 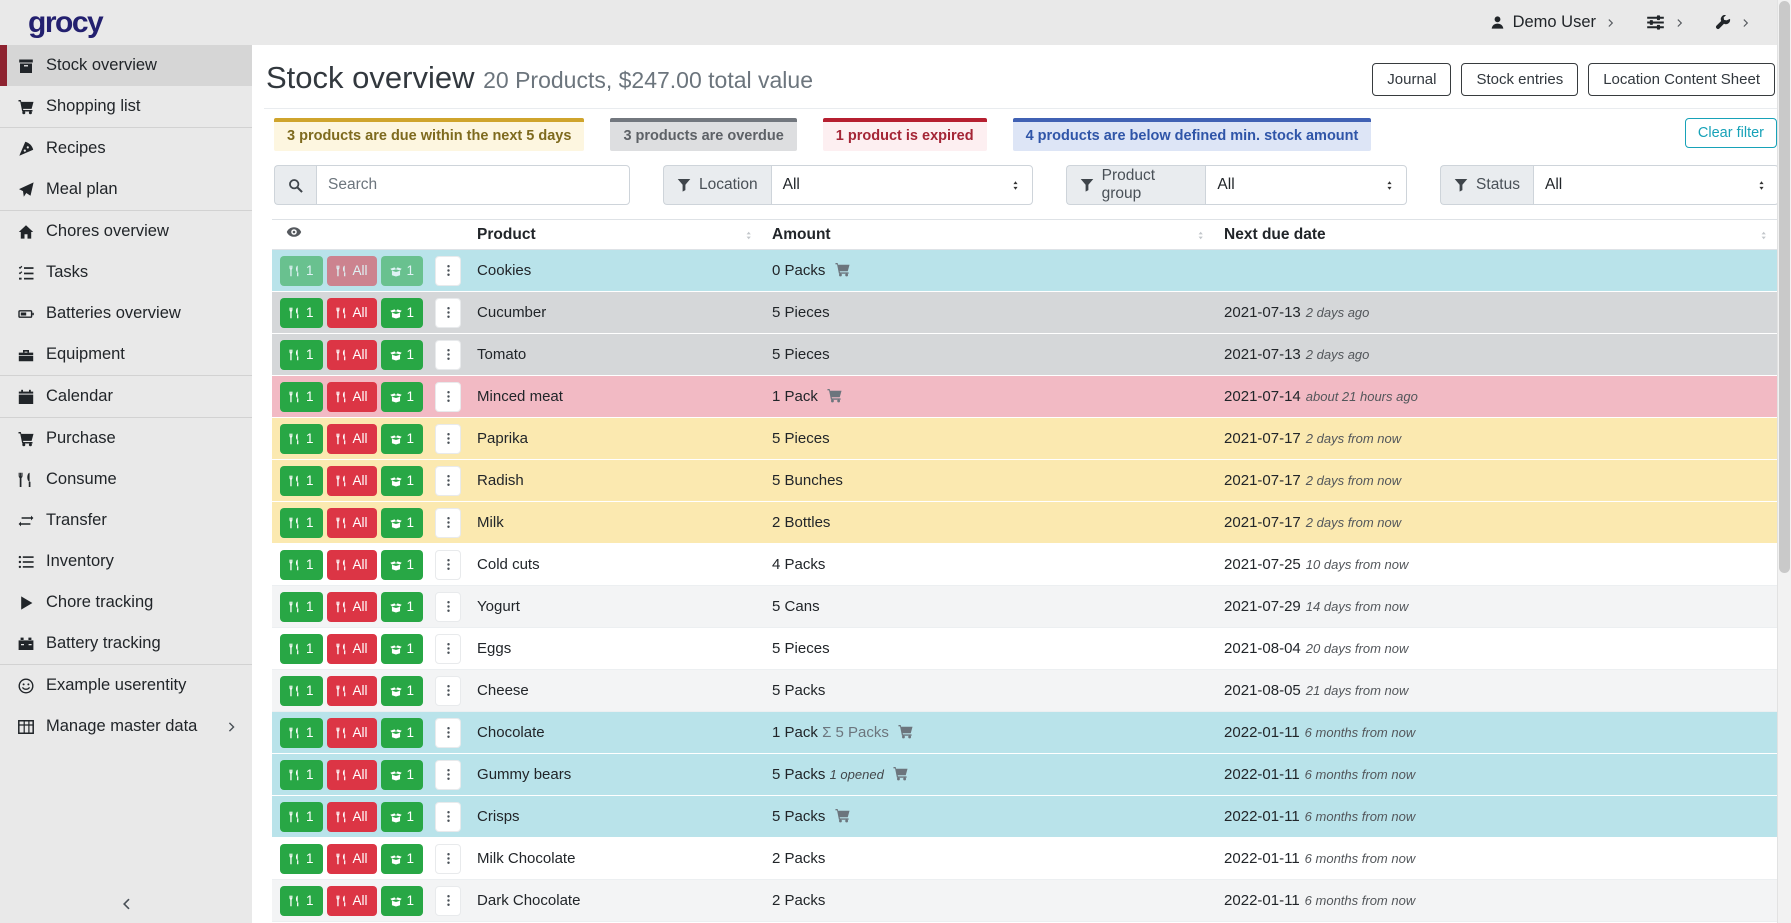 I want to click on product-name: Cheese, so click(x=503, y=690).